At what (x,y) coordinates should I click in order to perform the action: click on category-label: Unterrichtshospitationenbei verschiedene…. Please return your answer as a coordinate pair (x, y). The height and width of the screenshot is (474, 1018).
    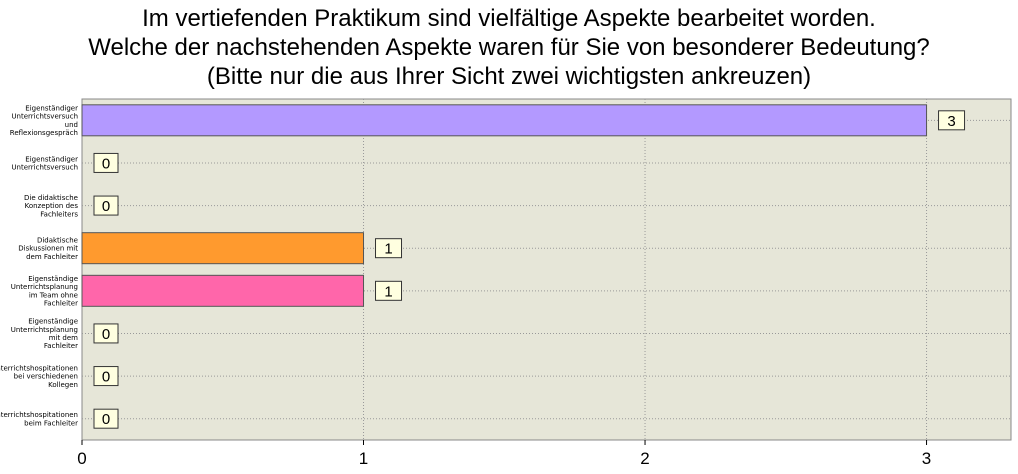
    Looking at the image, I should click on (39, 376).